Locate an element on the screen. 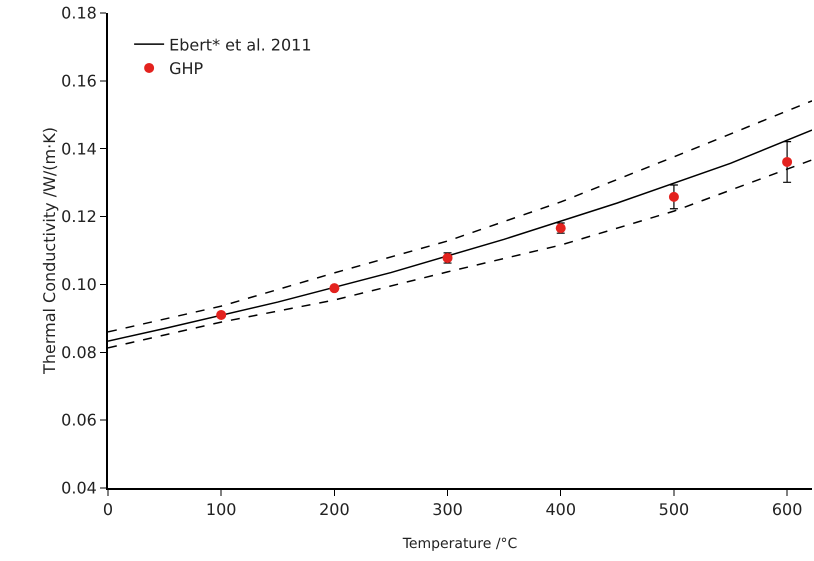  legend-label: GHP is located at coordinates (186, 68).